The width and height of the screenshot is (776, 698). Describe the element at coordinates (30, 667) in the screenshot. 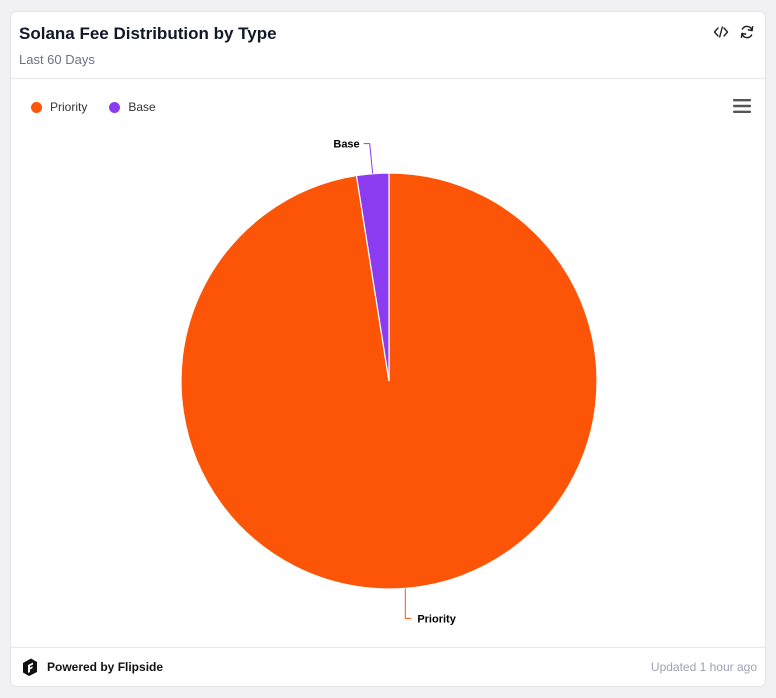

I see `flipside-logo-icon` at that location.